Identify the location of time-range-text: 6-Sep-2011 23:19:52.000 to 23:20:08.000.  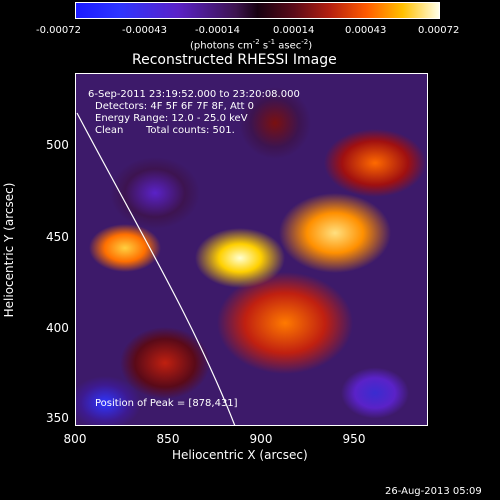
(194, 94).